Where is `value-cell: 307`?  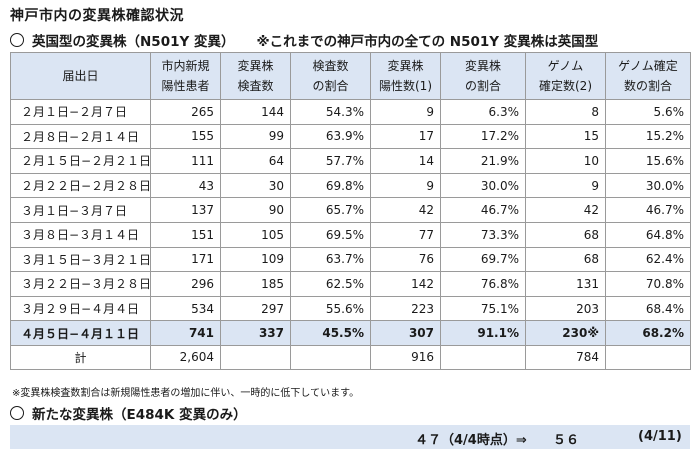 value-cell: 307 is located at coordinates (405, 333).